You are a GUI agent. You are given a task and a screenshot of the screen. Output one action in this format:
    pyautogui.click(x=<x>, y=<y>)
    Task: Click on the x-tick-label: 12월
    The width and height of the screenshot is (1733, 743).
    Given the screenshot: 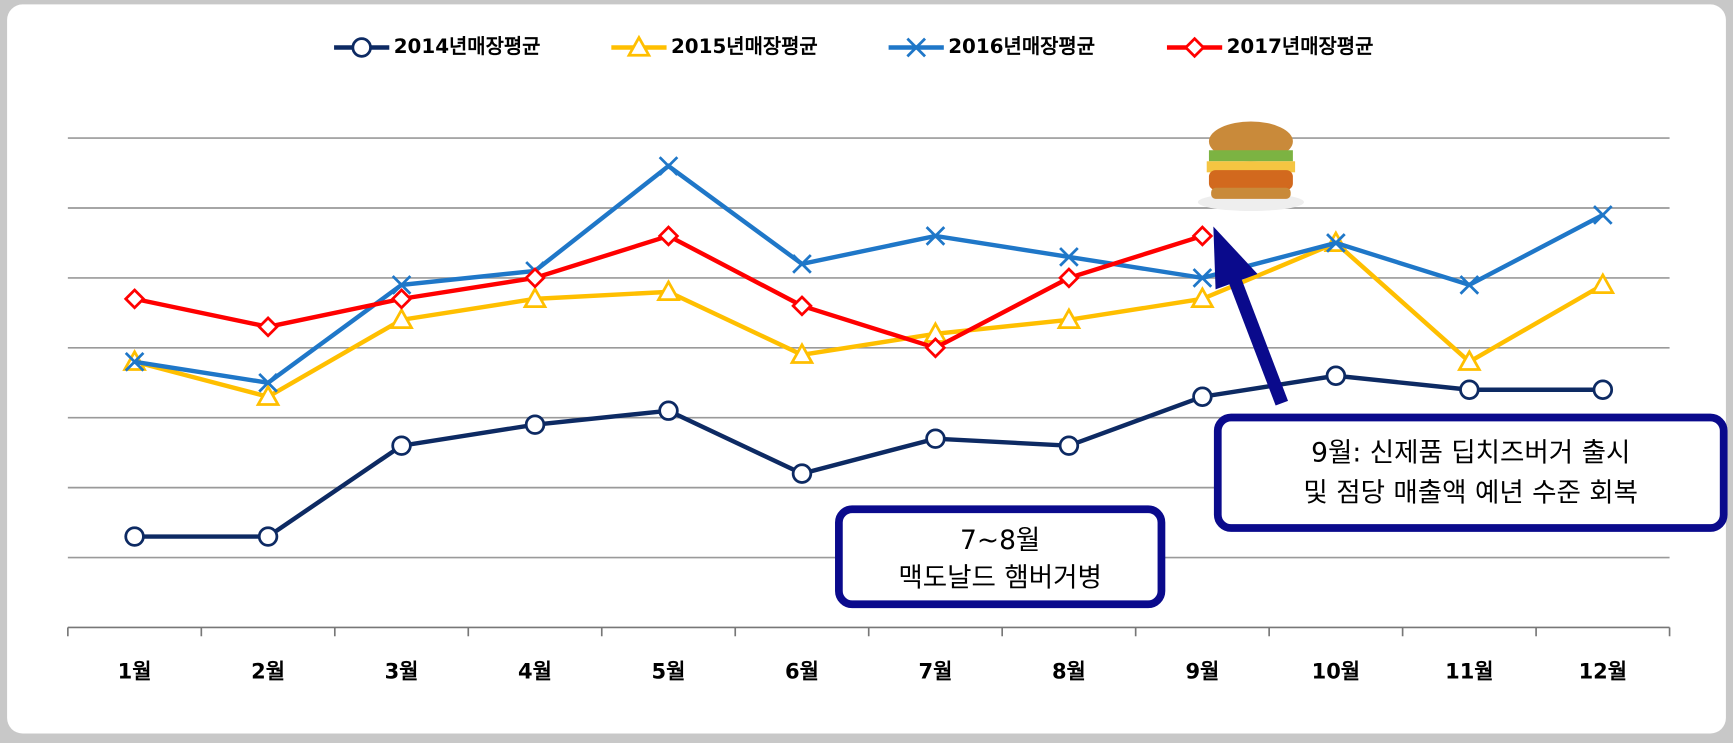 What is the action you would take?
    pyautogui.click(x=1603, y=672)
    